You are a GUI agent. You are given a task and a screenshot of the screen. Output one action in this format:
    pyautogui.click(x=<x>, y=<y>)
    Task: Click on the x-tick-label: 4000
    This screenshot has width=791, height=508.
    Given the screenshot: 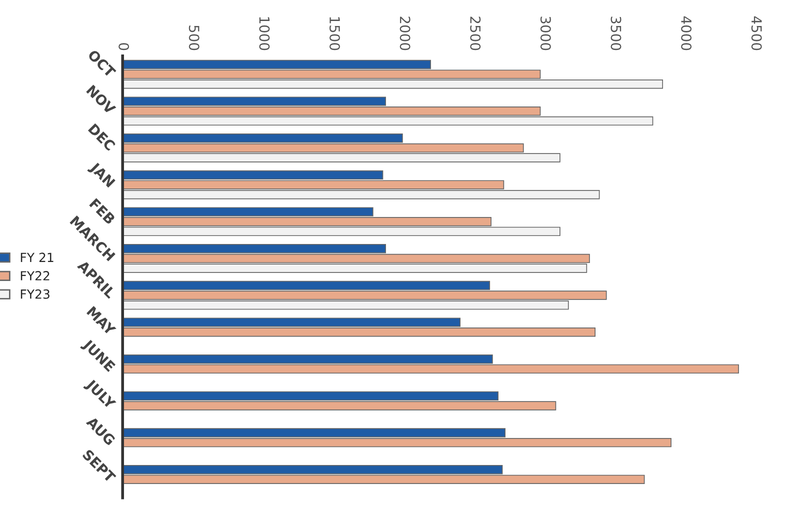 What is the action you would take?
    pyautogui.click(x=686, y=33)
    